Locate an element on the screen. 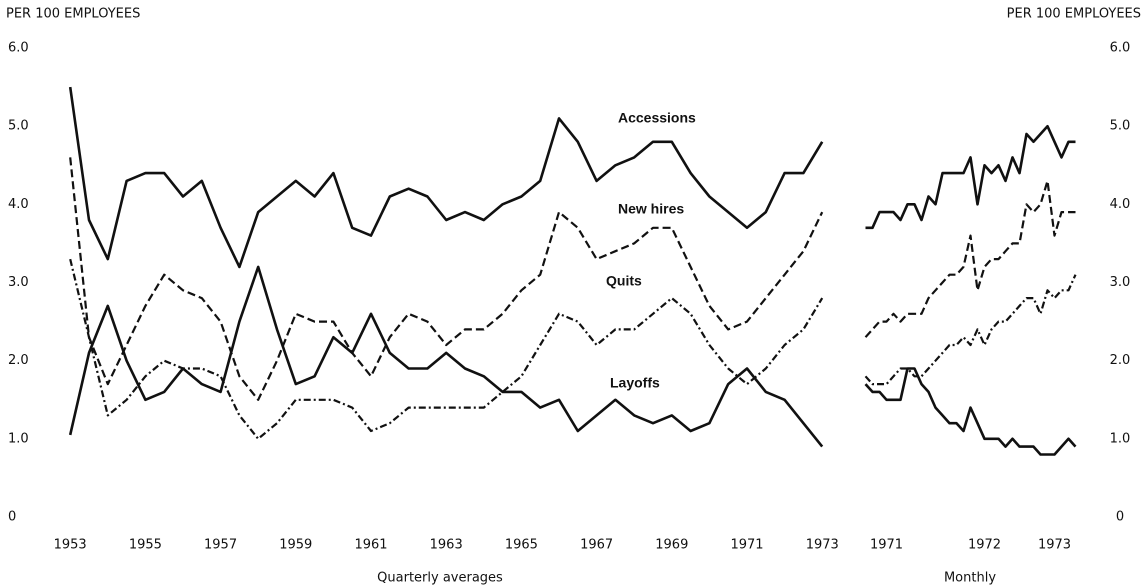 The image size is (1145, 586). x-tick-label: 1969 is located at coordinates (671, 545).